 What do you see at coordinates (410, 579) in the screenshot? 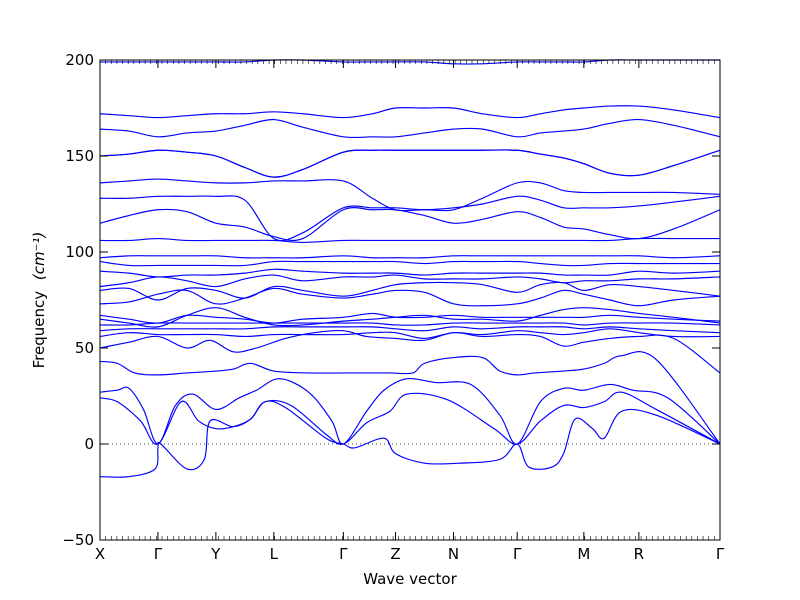
I see `x-axis-title: Wave vector` at bounding box center [410, 579].